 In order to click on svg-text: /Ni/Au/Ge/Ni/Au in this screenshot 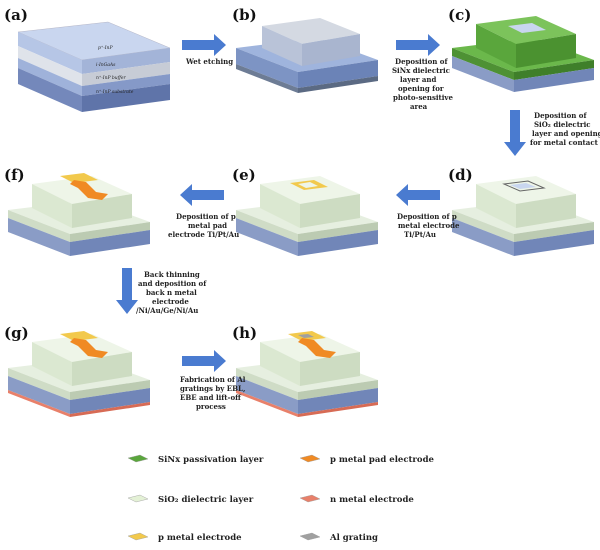, I will do `click(167, 310)`.